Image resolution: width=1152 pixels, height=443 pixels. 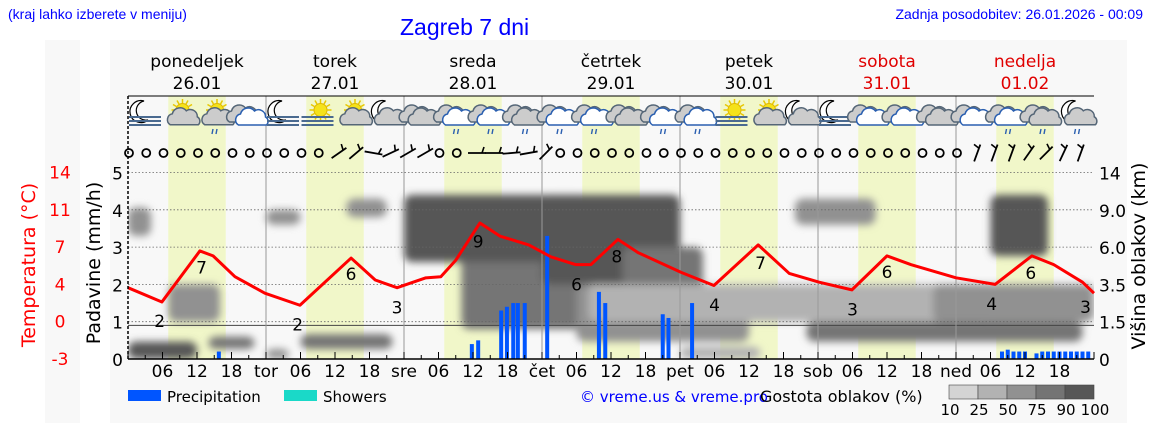 What do you see at coordinates (60, 360) in the screenshot?
I see `temp-tick-label: -3` at bounding box center [60, 360].